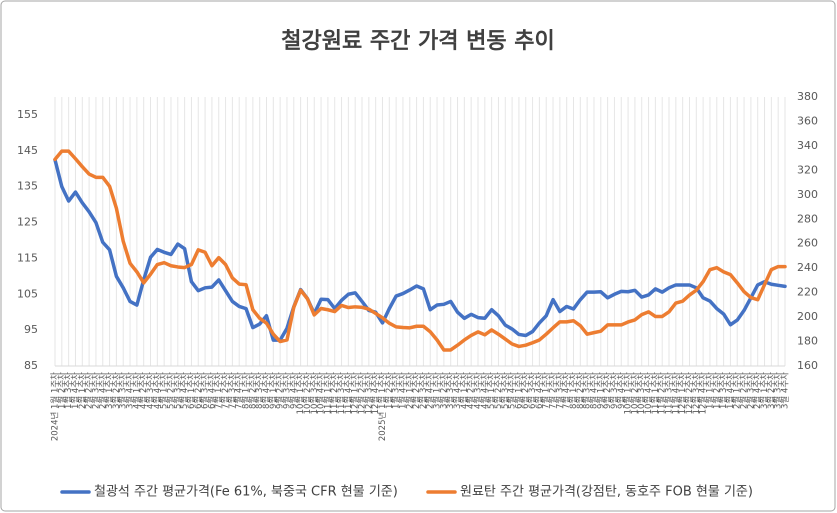 Image resolution: width=837 pixels, height=513 pixels. What do you see at coordinates (807, 316) in the screenshot?
I see `y2-tick-label: 200` at bounding box center [807, 316].